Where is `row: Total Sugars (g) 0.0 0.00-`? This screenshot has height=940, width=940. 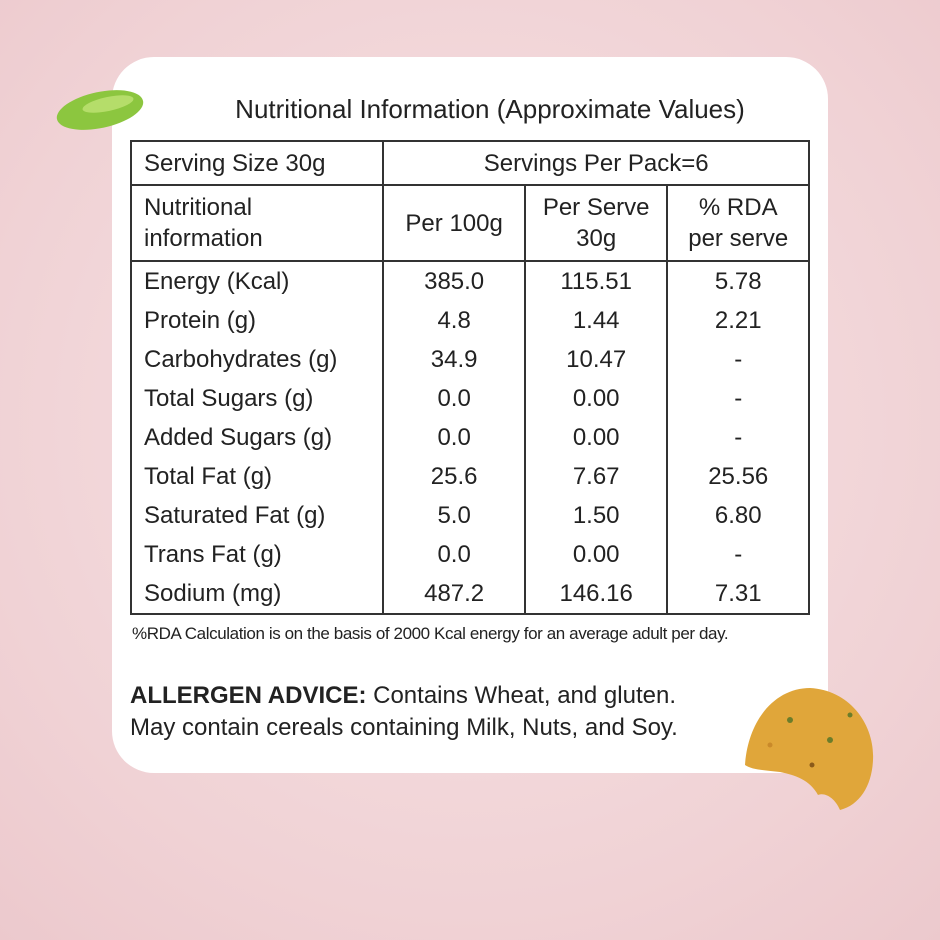
row: Total Sugars (g) 0.0 0.00- is located at coordinates (469, 398).